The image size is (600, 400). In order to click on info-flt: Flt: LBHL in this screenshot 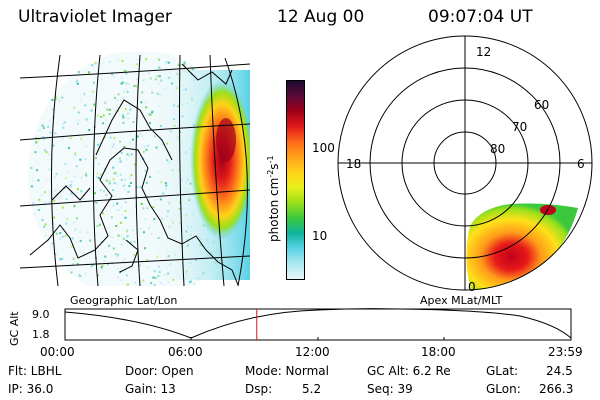, I will do `click(35, 371)`.